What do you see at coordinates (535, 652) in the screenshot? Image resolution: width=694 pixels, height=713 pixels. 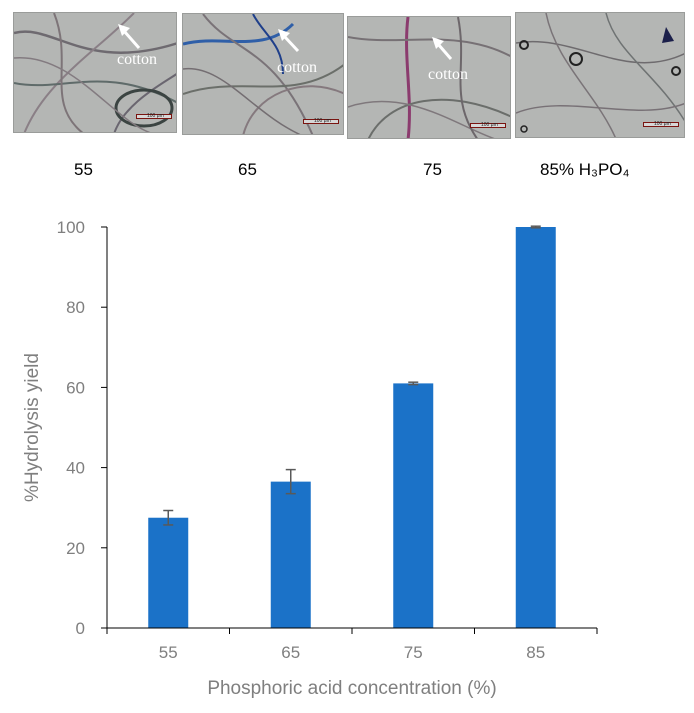 I see `x-tick-label: 85` at bounding box center [535, 652].